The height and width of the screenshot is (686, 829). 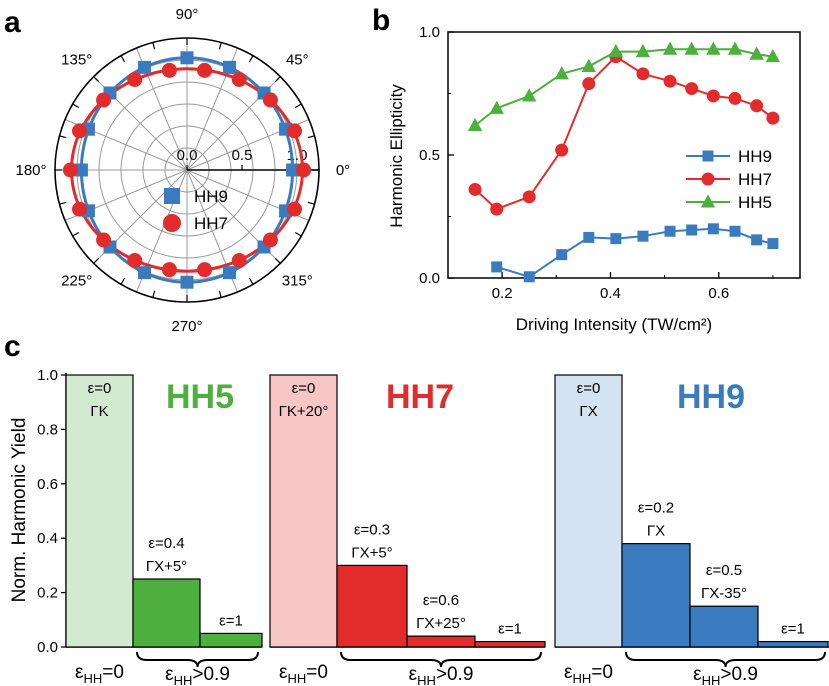 What do you see at coordinates (441, 600) in the screenshot?
I see `bar-label: ε=0.6` at bounding box center [441, 600].